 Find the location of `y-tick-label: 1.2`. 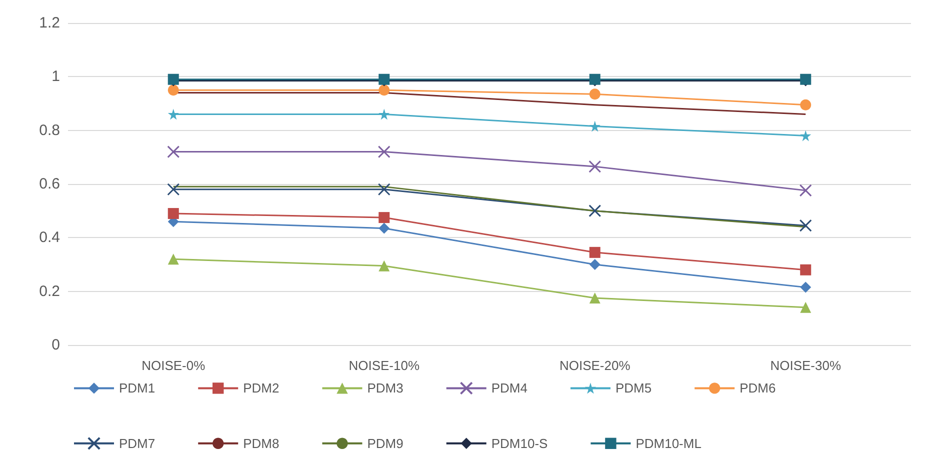

y-tick-label: 1.2 is located at coordinates (49, 23).